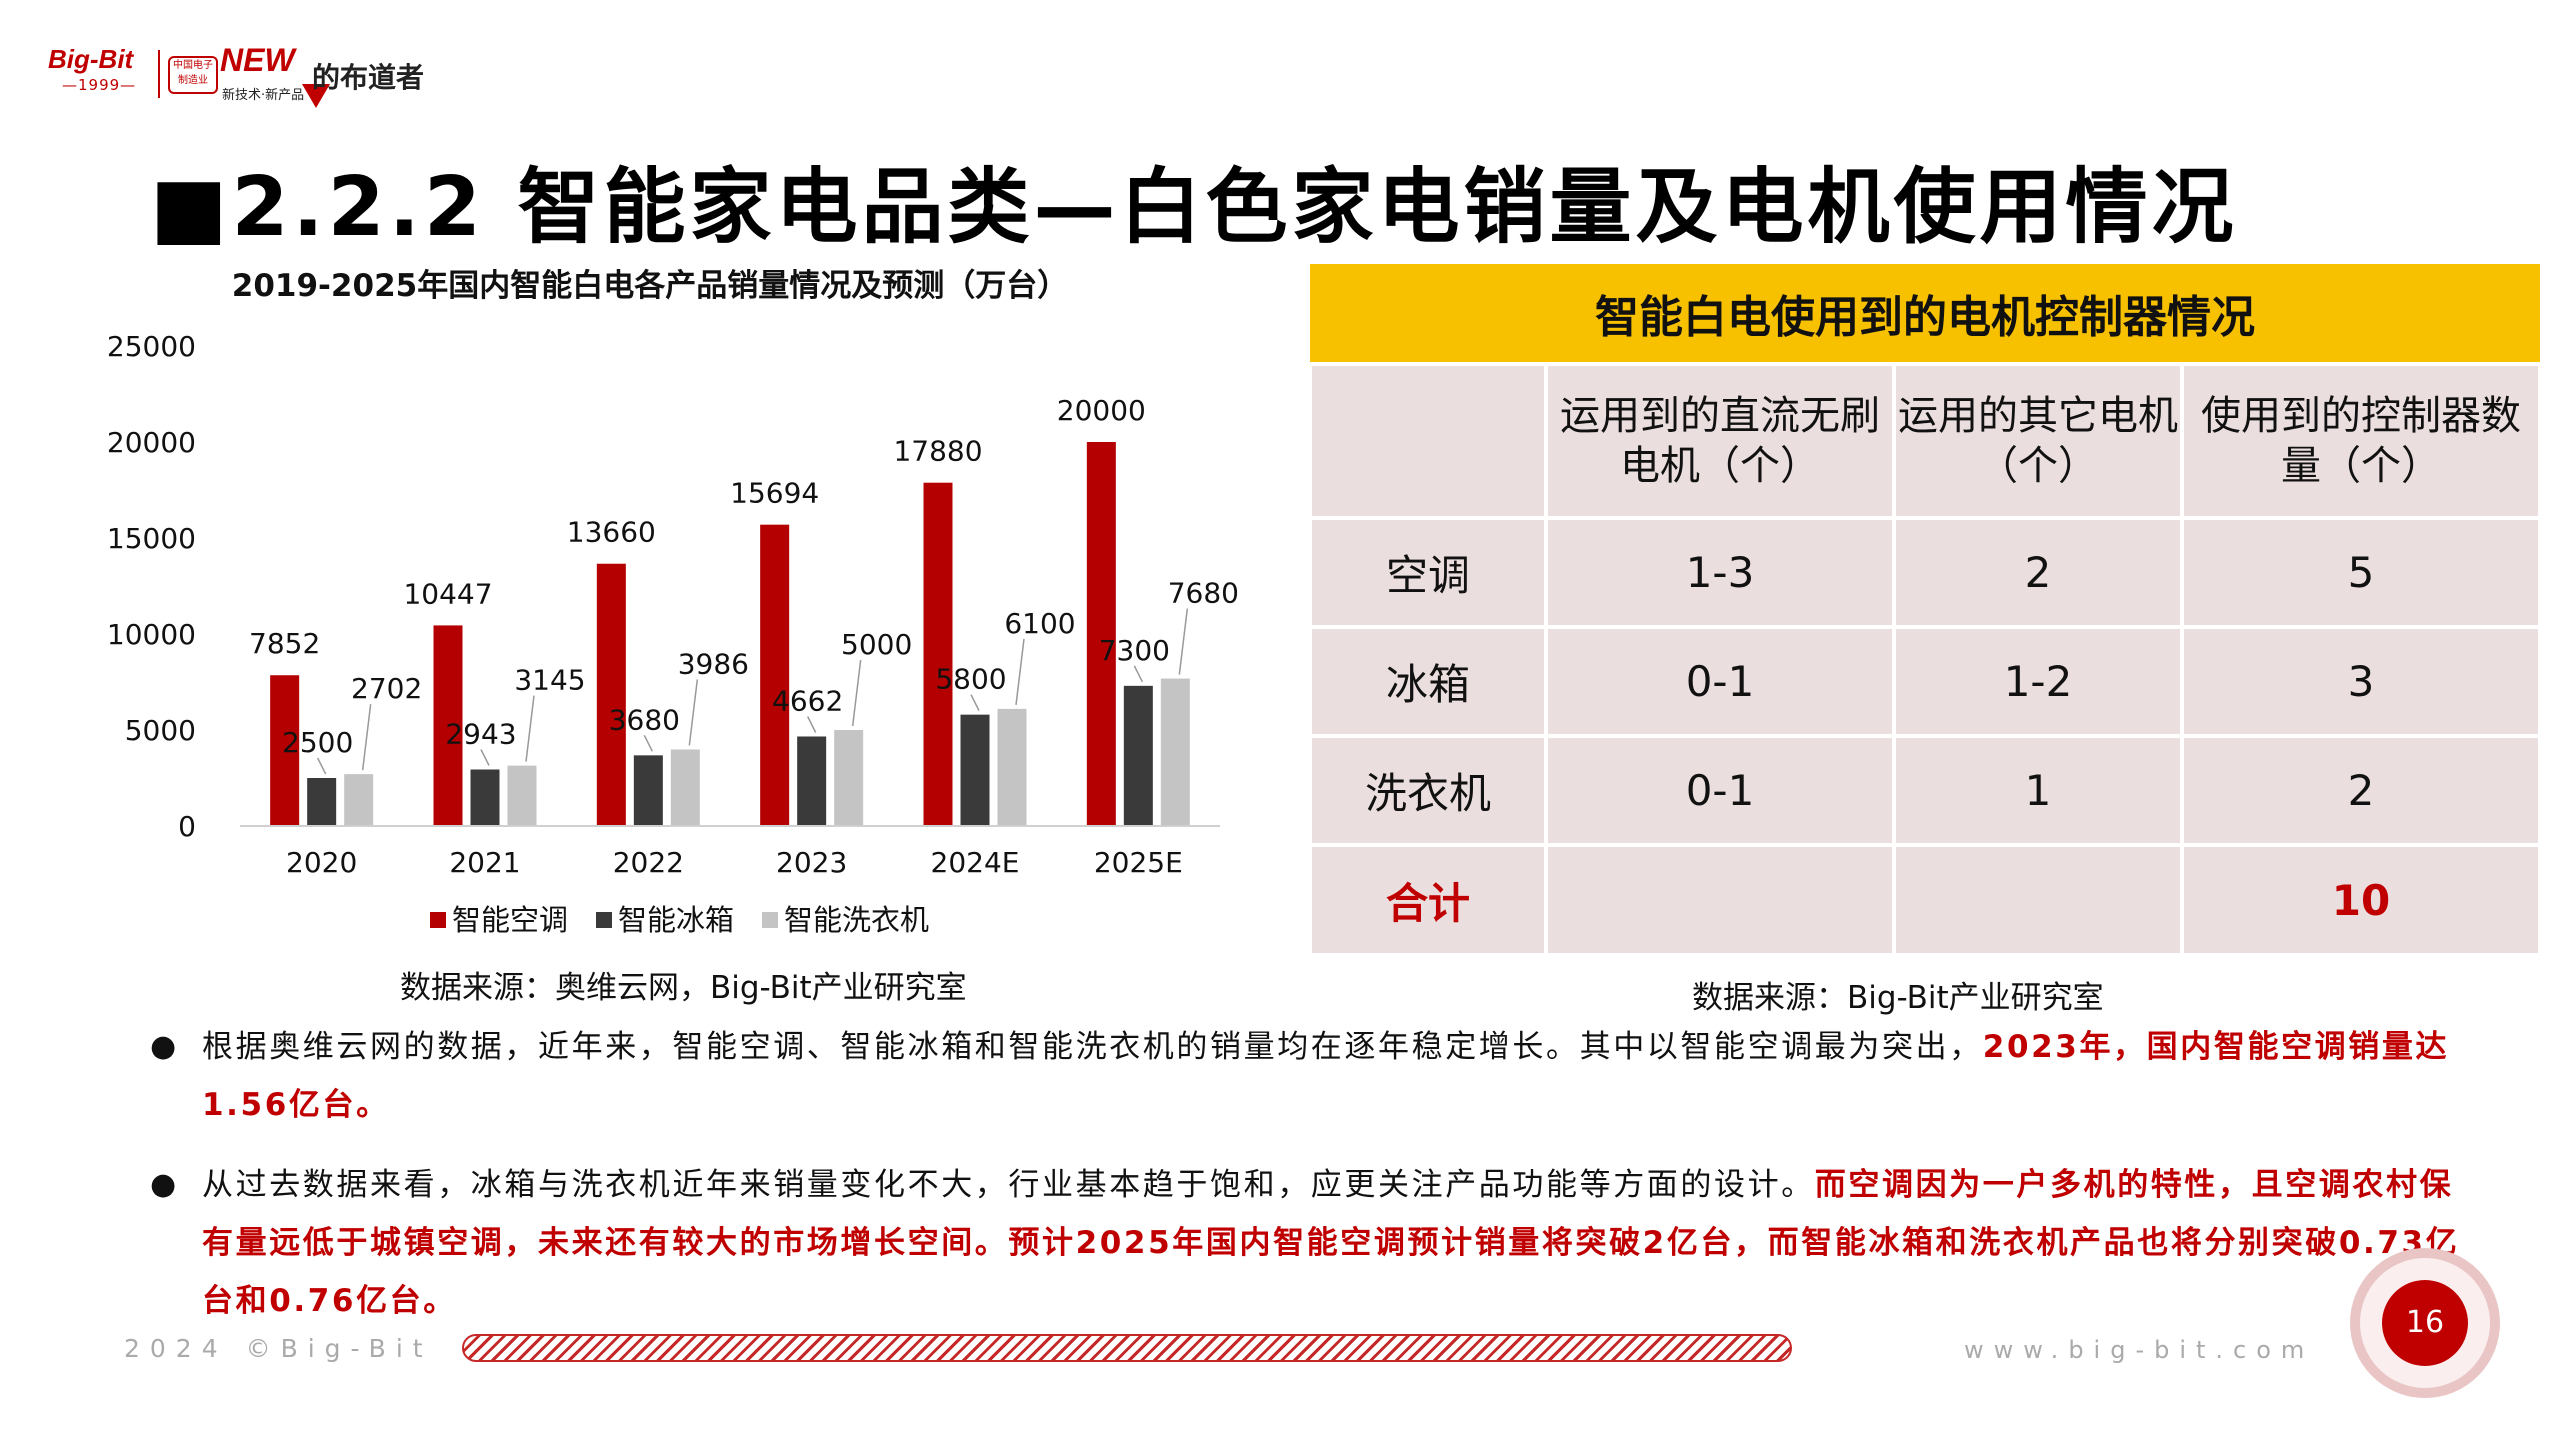 Image resolution: width=2560 pixels, height=1440 pixels. I want to click on y-tick-label: 0, so click(187, 826).